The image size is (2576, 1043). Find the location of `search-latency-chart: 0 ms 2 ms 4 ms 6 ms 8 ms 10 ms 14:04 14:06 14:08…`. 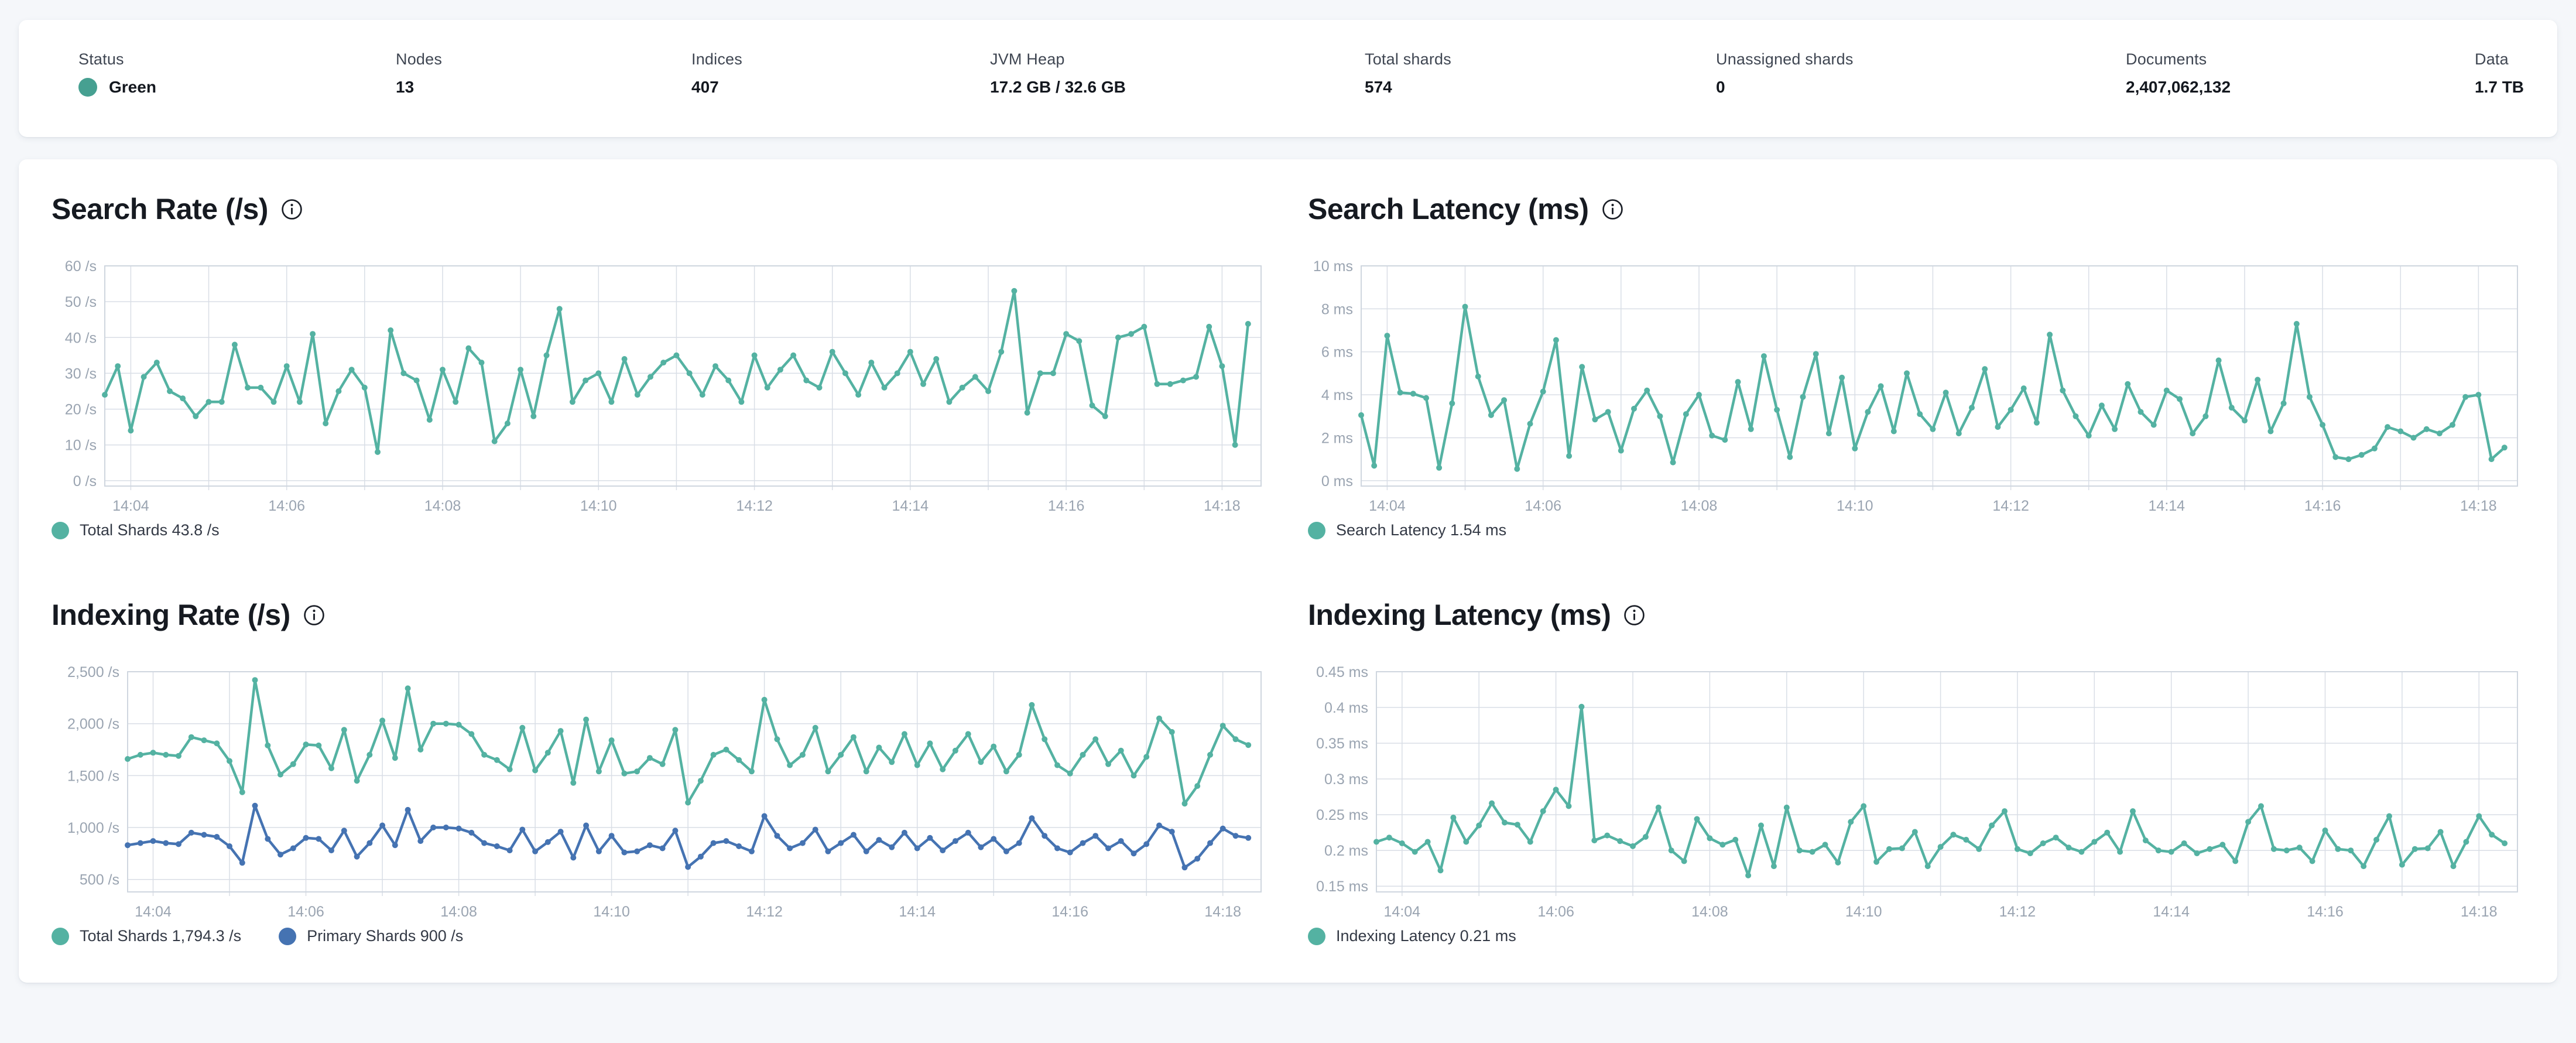

search-latency-chart: 0 ms 2 ms 4 ms 6 ms 8 ms 10 ms 14:04 14:06 14:08… is located at coordinates (1917, 386).